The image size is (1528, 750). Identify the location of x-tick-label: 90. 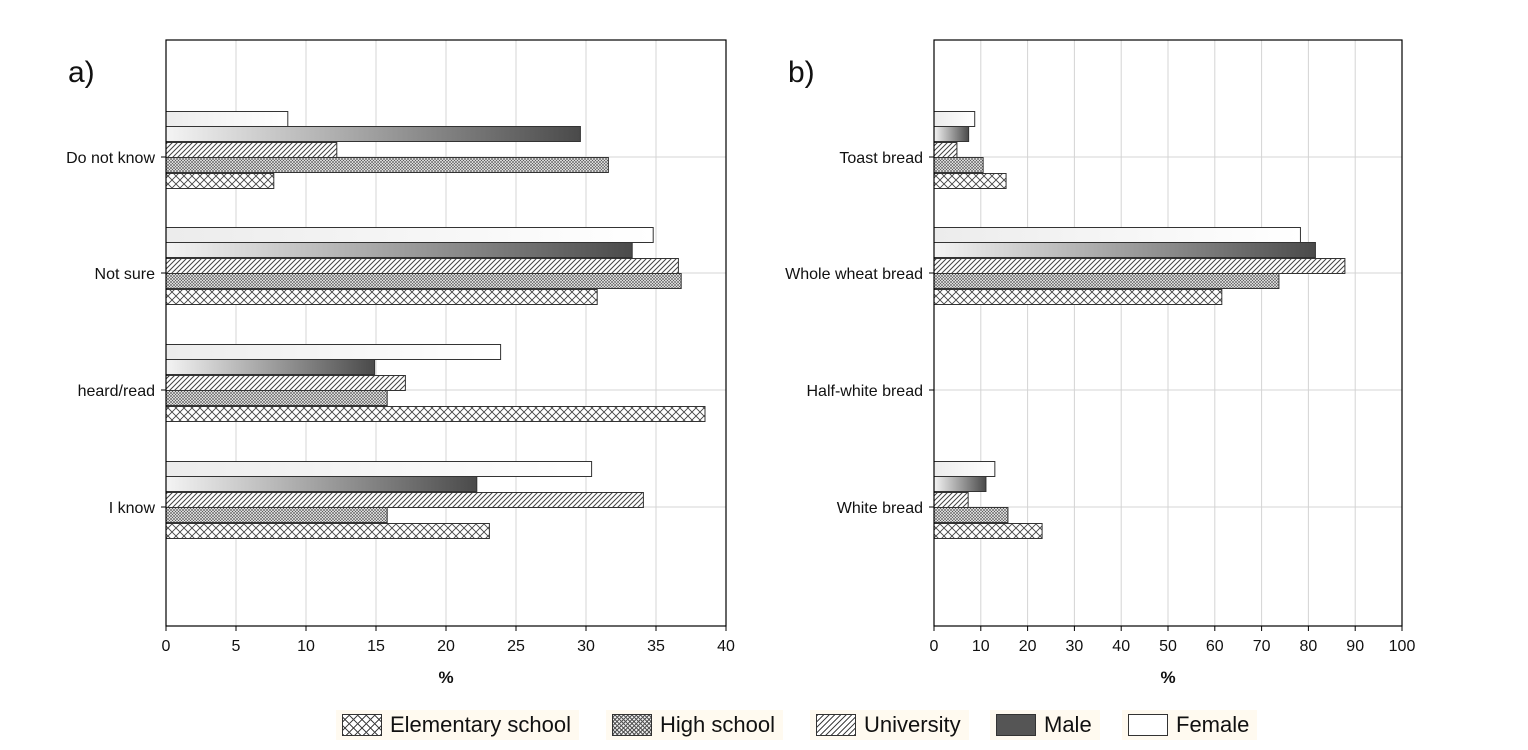
(1355, 646).